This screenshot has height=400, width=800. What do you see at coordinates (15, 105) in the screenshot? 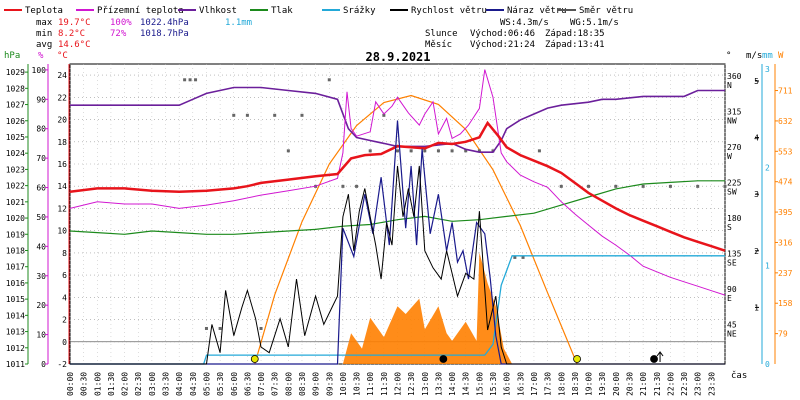
I see `press-tick-label: 1027` at bounding box center [15, 105].